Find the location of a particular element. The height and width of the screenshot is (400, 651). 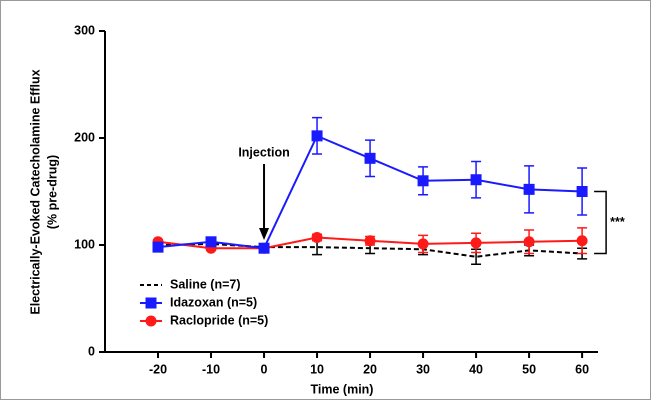

y-tick-label: 100 is located at coordinates (84, 244).